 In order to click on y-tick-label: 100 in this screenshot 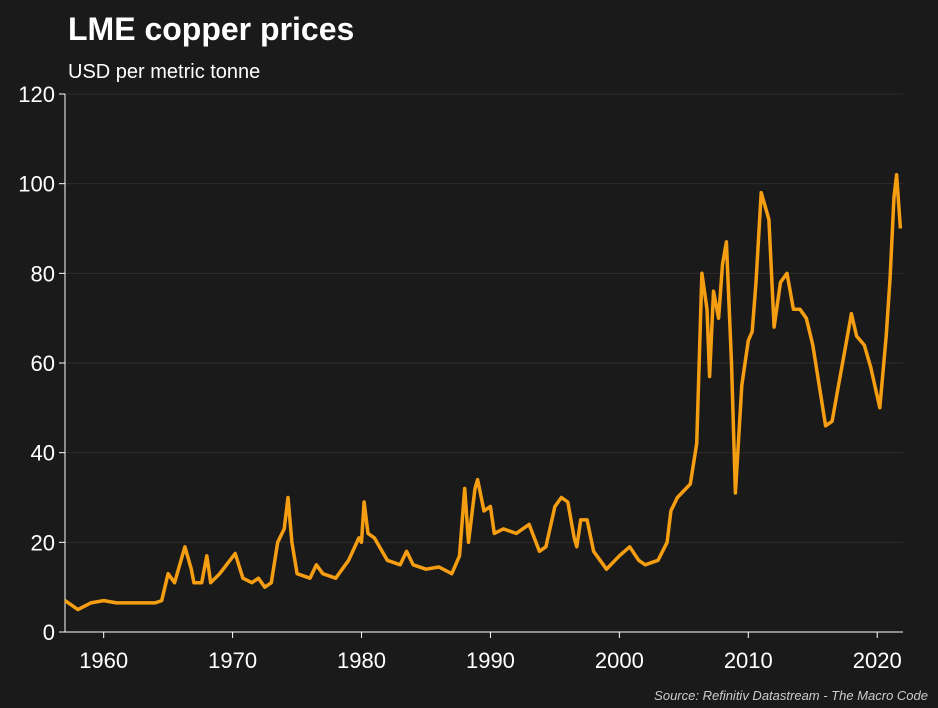, I will do `click(36, 184)`.